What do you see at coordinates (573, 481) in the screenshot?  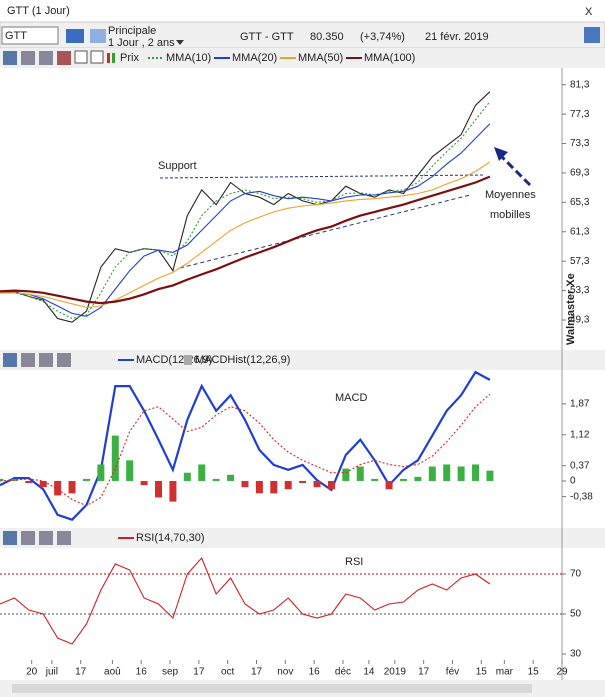 I see `y-tick-label: 0` at bounding box center [573, 481].